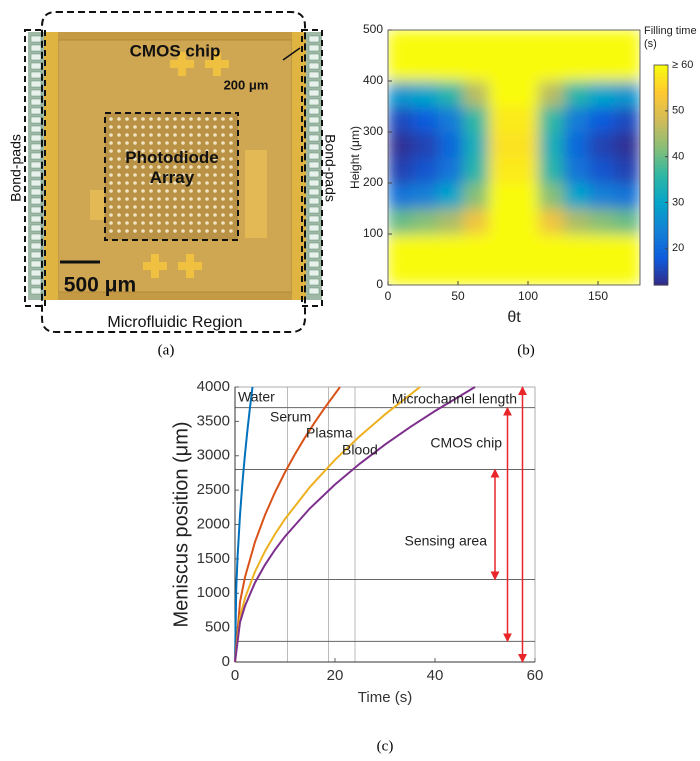  I want to click on colorbar-tick-label: 20, so click(678, 248).